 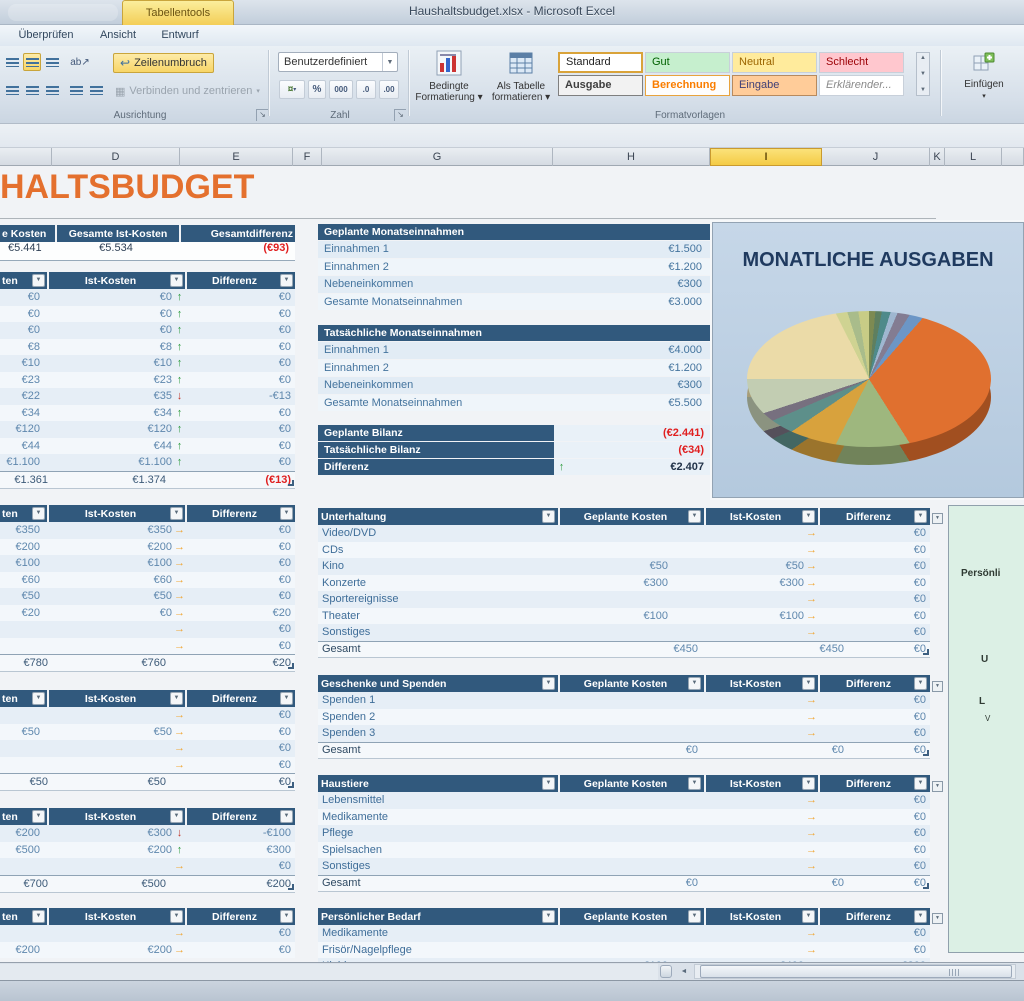 What do you see at coordinates (12, 90) in the screenshot?
I see `align-left-button` at bounding box center [12, 90].